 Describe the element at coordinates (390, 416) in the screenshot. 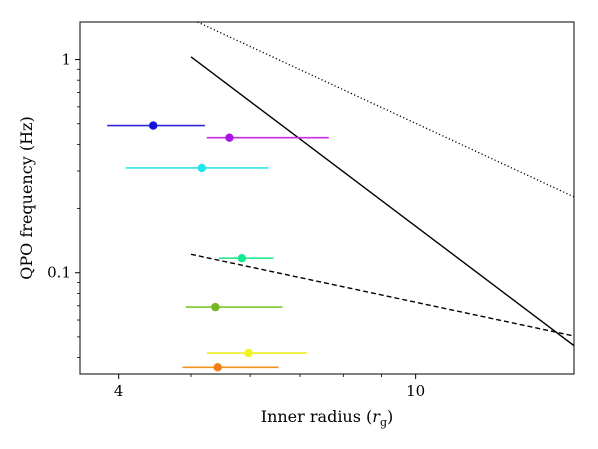

I see `x-axis-label-close: )` at that location.